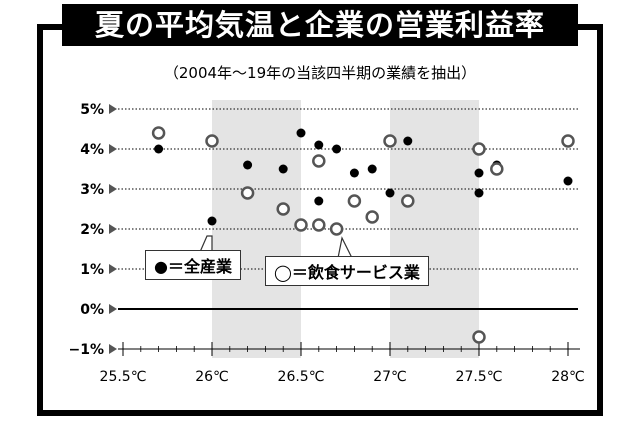 The width and height of the screenshot is (640, 426). I want to click on x-tick-label: 26℃, so click(212, 377).